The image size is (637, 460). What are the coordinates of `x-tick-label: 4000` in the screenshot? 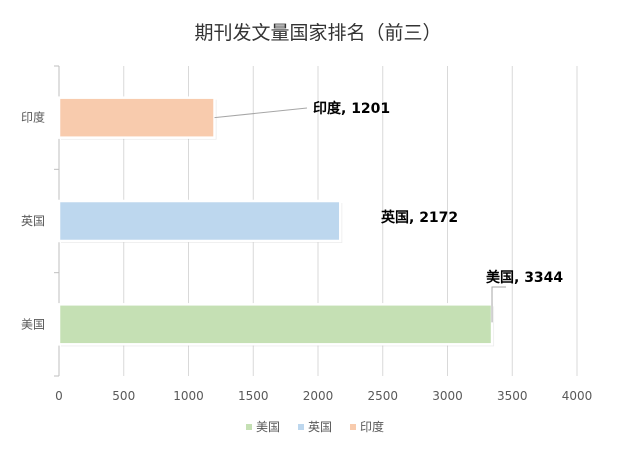 It's located at (577, 396).